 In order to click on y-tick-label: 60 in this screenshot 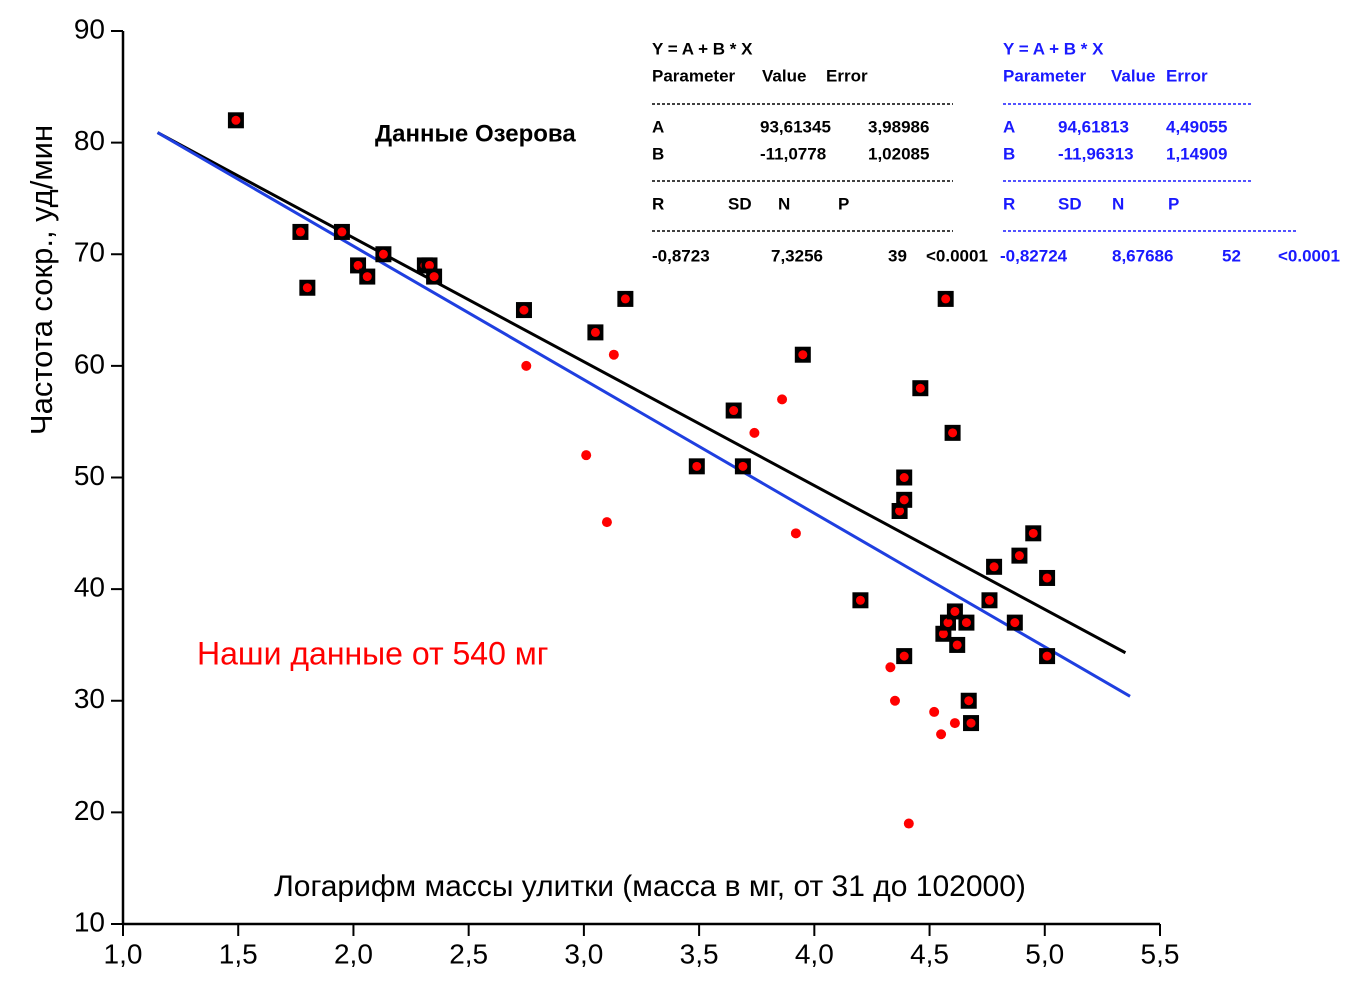, I will do `click(89, 363)`.